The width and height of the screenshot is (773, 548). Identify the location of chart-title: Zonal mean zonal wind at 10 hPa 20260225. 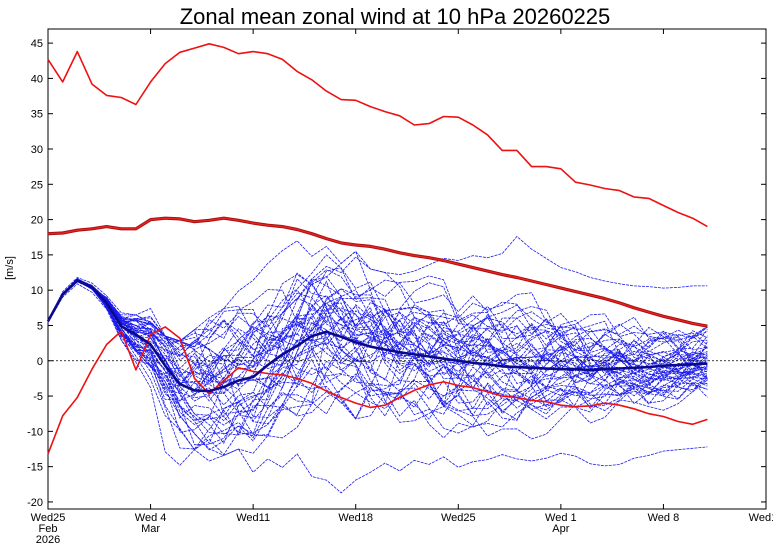
(395, 16).